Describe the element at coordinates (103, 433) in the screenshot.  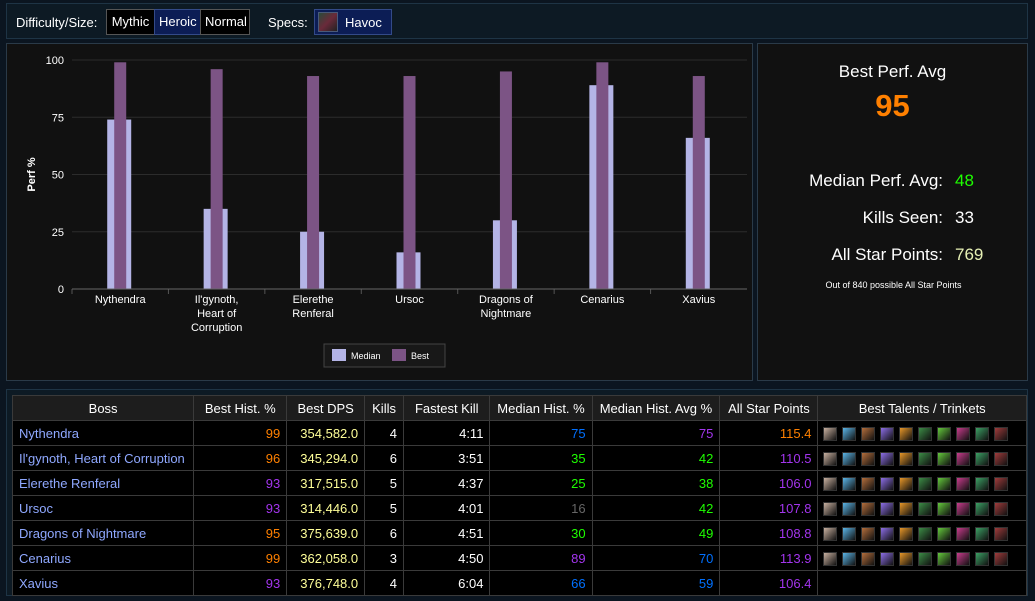
I see `boss-cell: Nythendra` at that location.